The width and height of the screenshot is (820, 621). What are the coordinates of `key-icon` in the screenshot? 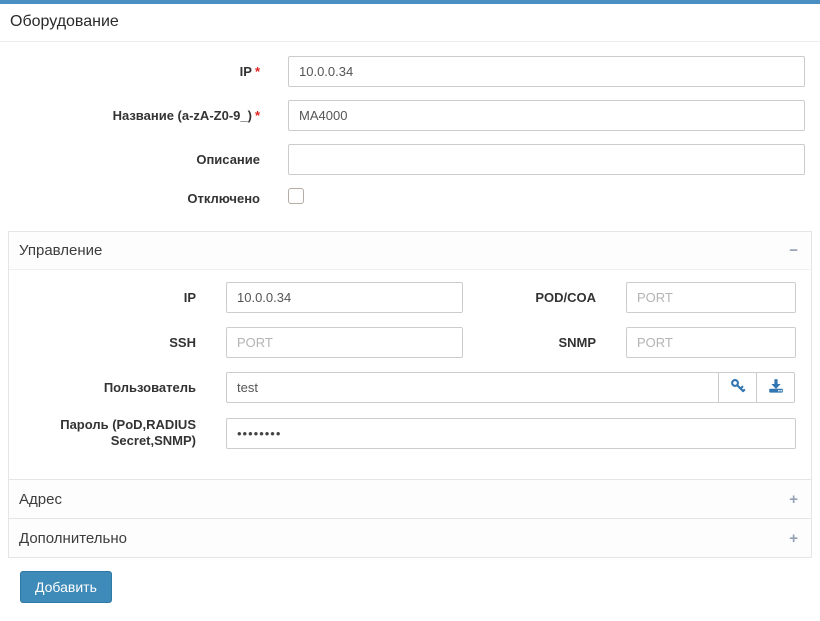 It's located at (738, 387).